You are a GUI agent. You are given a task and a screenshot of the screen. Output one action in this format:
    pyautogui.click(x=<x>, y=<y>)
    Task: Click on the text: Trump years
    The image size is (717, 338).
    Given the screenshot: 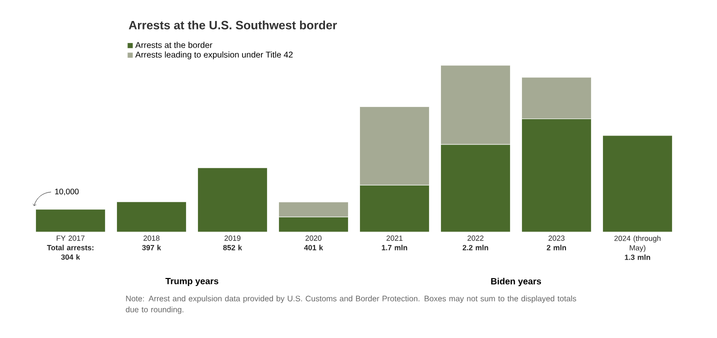 What is the action you would take?
    pyautogui.click(x=191, y=282)
    